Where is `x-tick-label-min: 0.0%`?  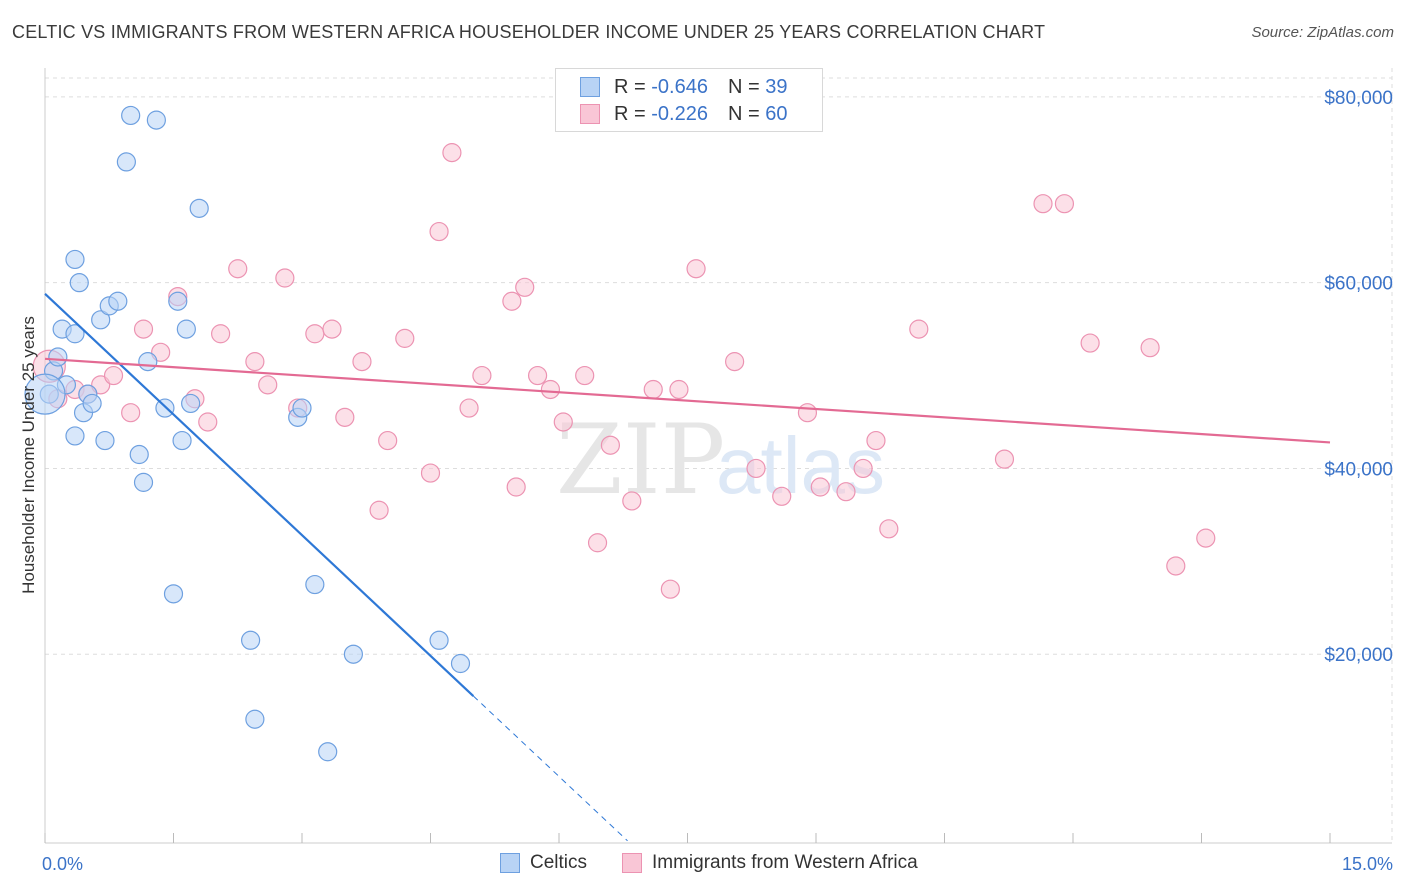 x-tick-label-min: 0.0% is located at coordinates (62, 864).